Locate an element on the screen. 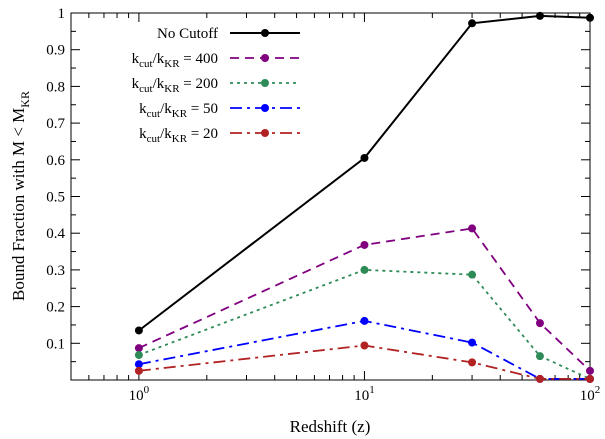 This screenshot has height=439, width=605. legend-label: kcut/kKR = 50 is located at coordinates (178, 110).